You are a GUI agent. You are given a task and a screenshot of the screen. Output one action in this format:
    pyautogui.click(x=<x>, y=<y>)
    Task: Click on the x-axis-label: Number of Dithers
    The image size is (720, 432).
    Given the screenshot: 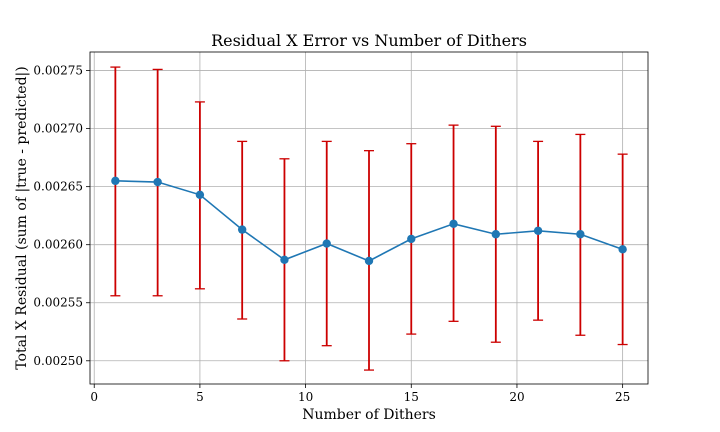 What is the action you would take?
    pyautogui.click(x=369, y=415)
    